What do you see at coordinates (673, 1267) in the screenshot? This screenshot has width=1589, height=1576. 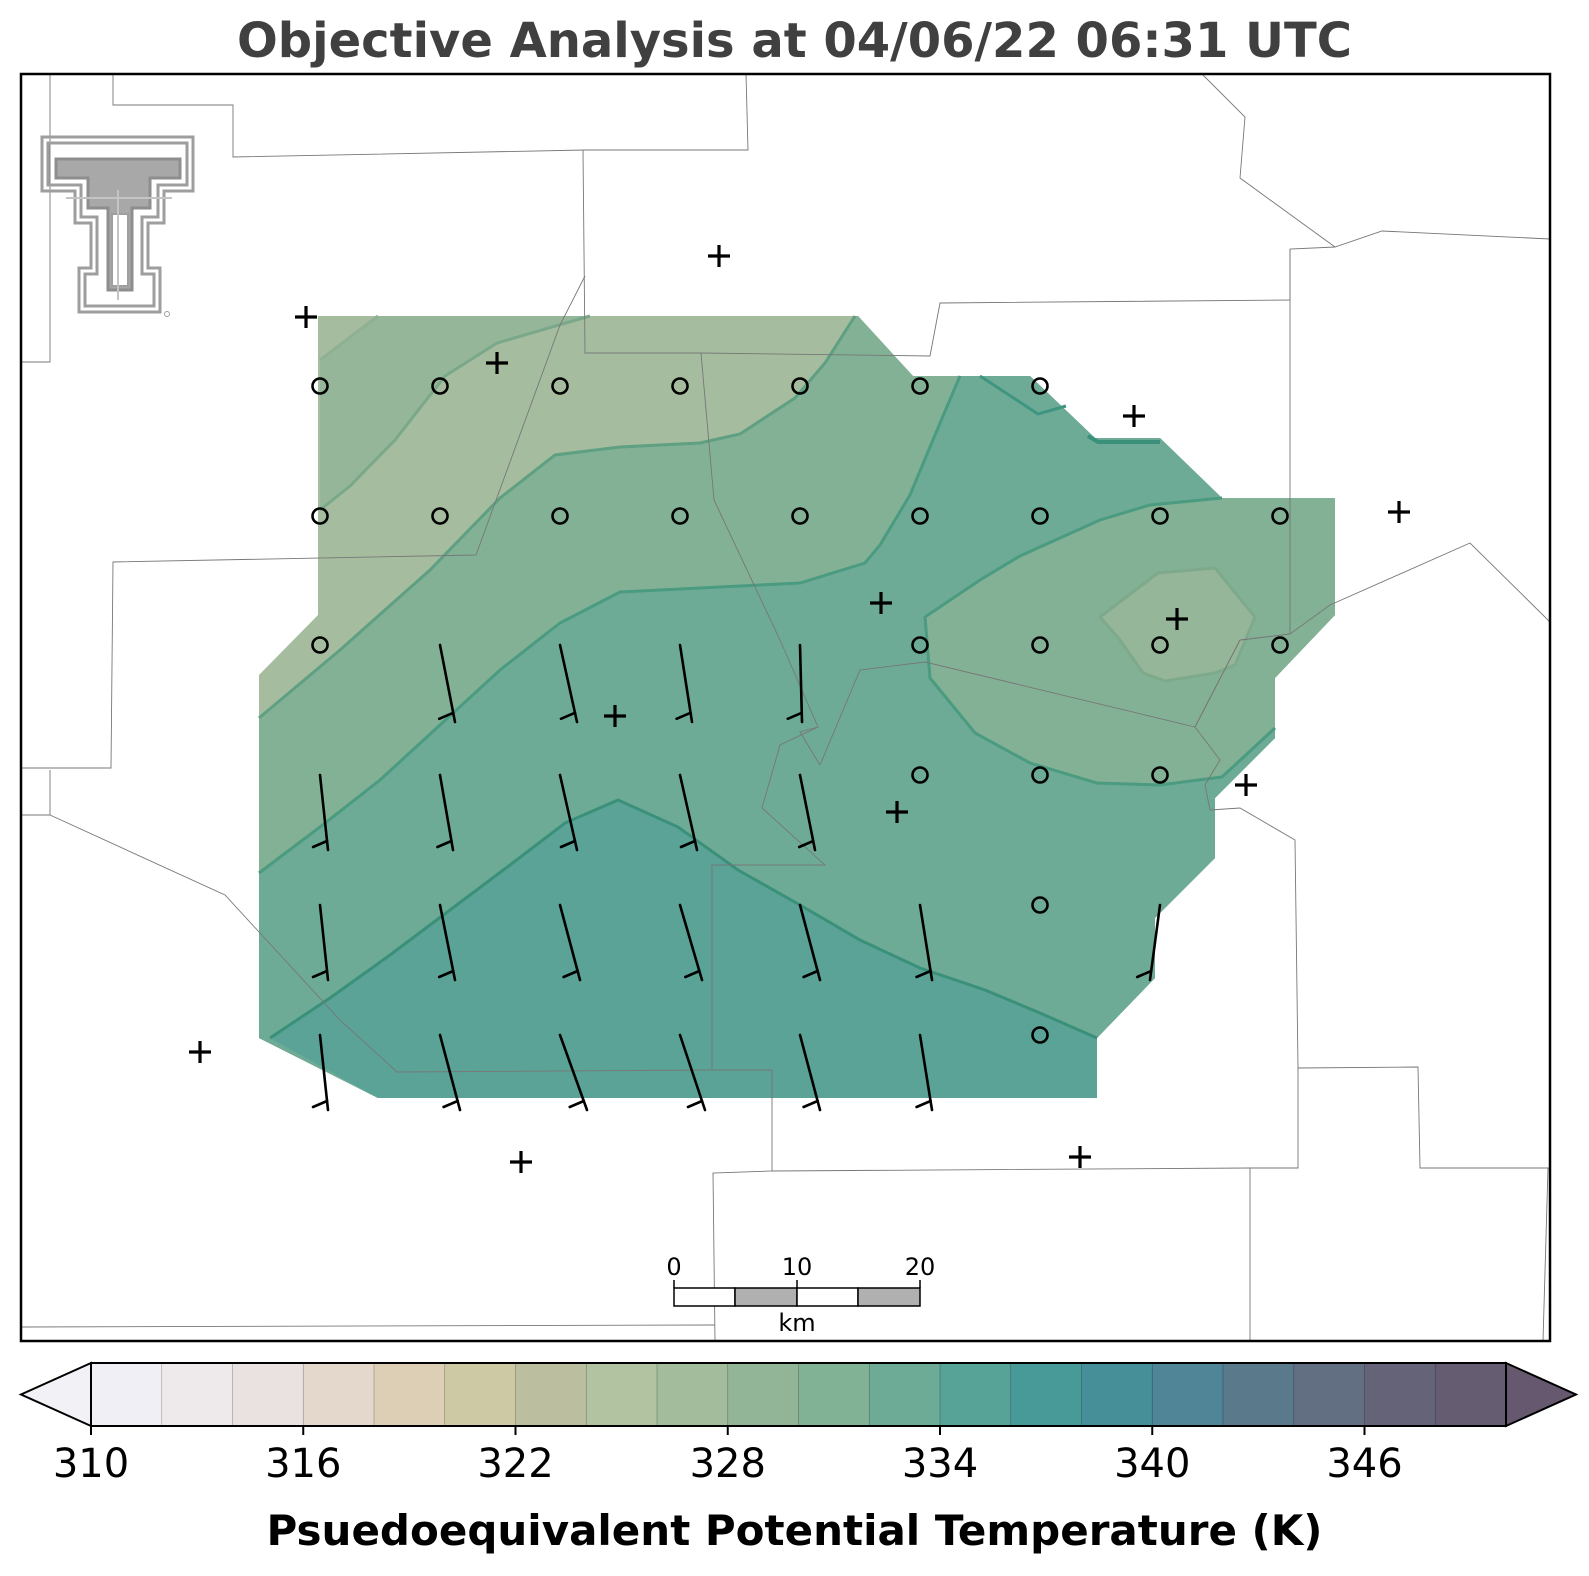 I see `scale-label-0: 0` at bounding box center [673, 1267].